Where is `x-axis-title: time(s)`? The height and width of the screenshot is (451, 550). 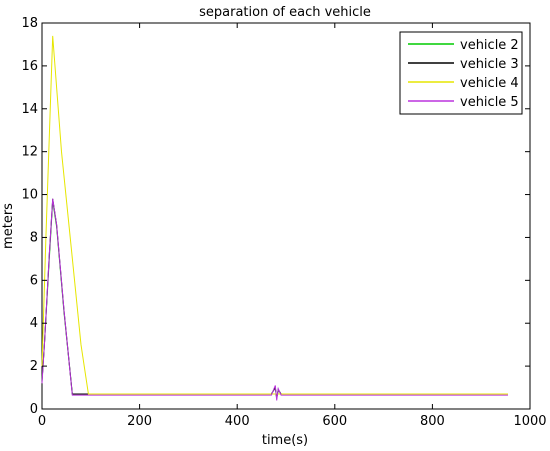
x-axis-title: time(s) is located at coordinates (285, 440).